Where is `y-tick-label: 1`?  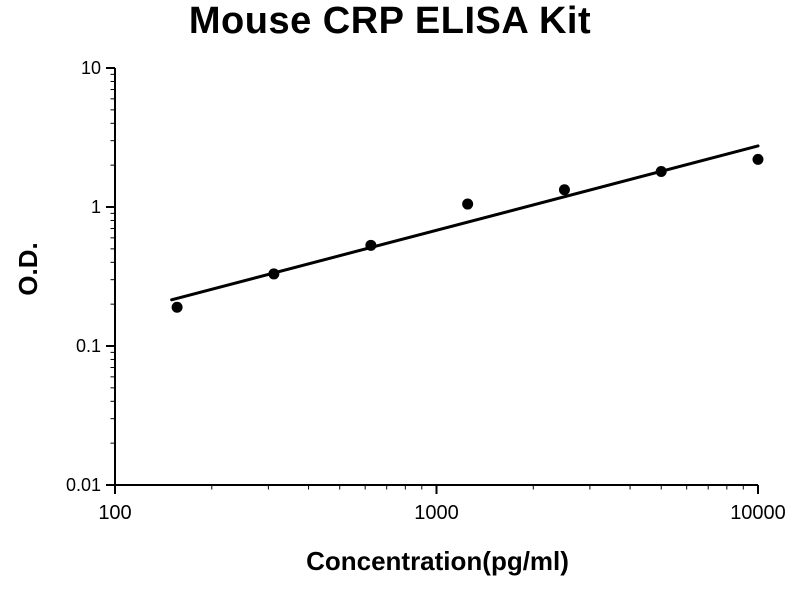 y-tick-label: 1 is located at coordinates (96, 207).